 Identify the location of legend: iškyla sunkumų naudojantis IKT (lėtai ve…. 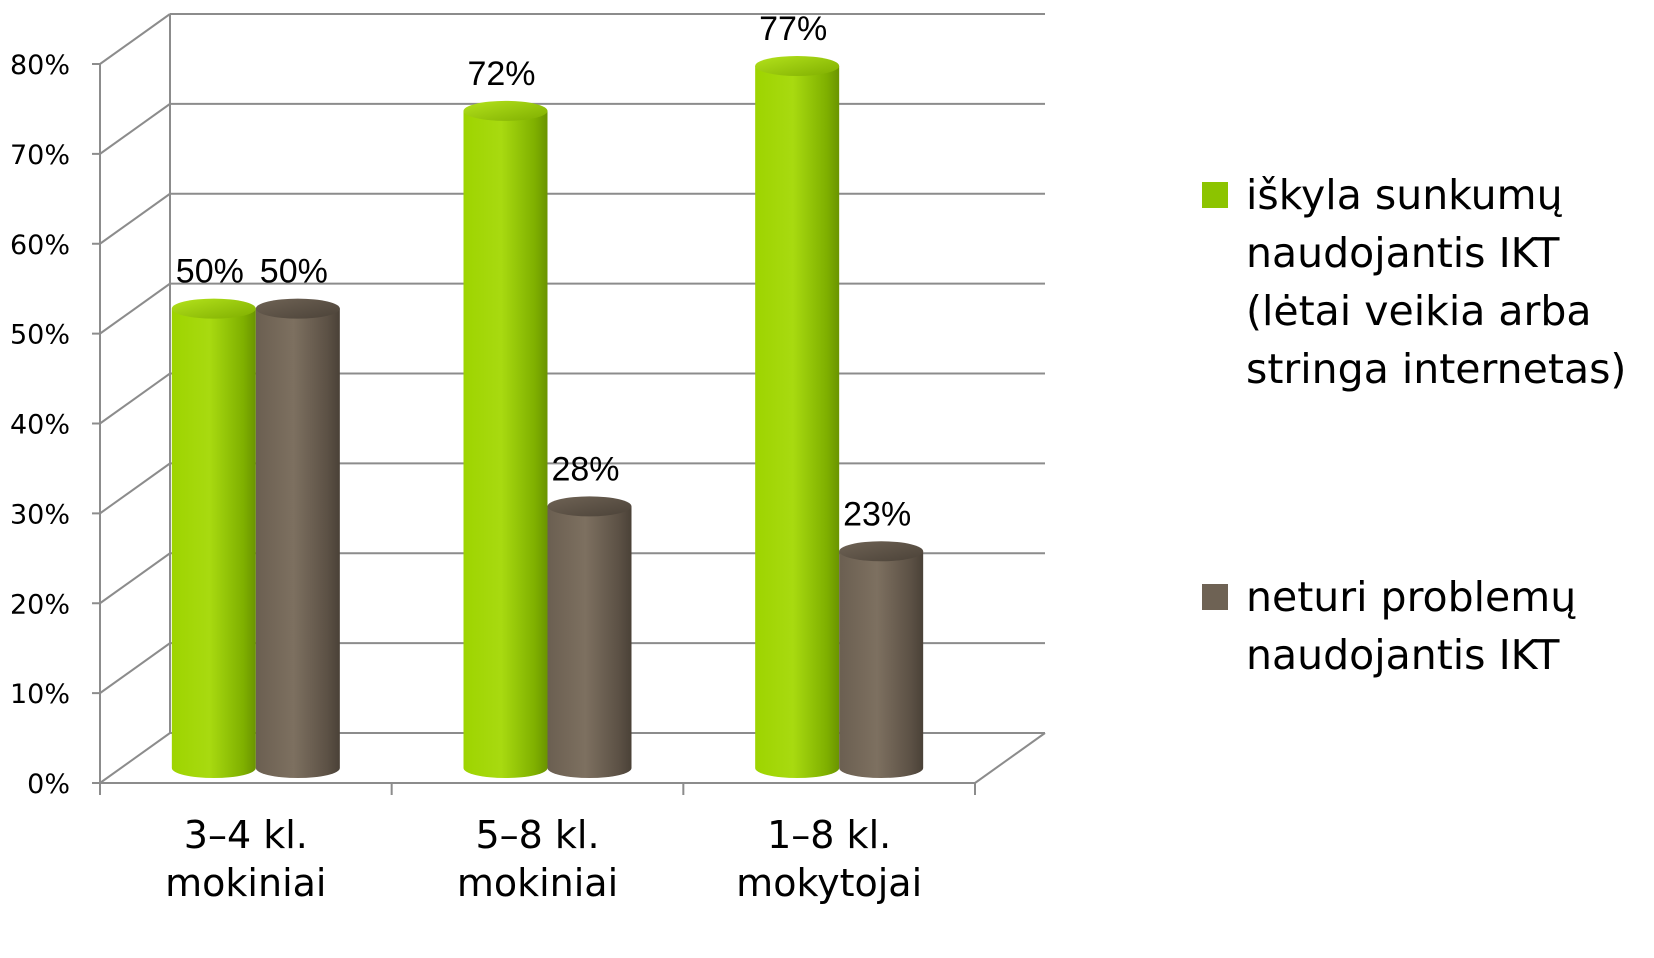
(1428, 425).